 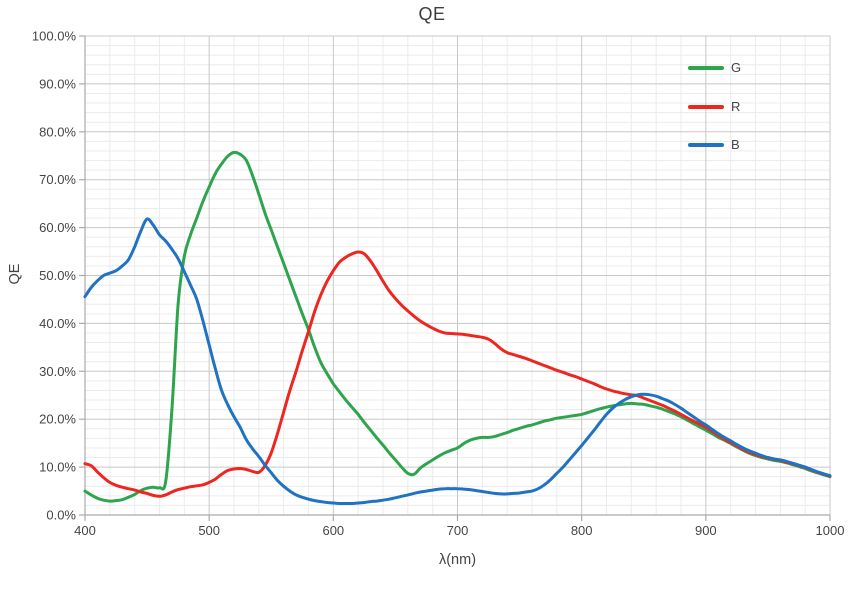 What do you see at coordinates (57, 275) in the screenshot?
I see `y-axis-tick-label: 50.0%` at bounding box center [57, 275].